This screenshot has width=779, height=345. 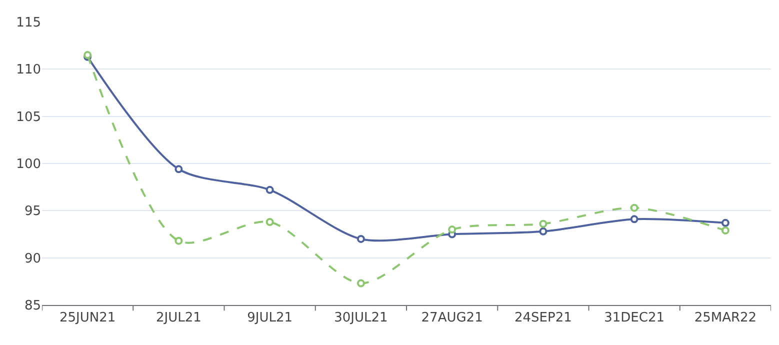 I want to click on x-tick-label: 25MAR22, so click(x=725, y=318).